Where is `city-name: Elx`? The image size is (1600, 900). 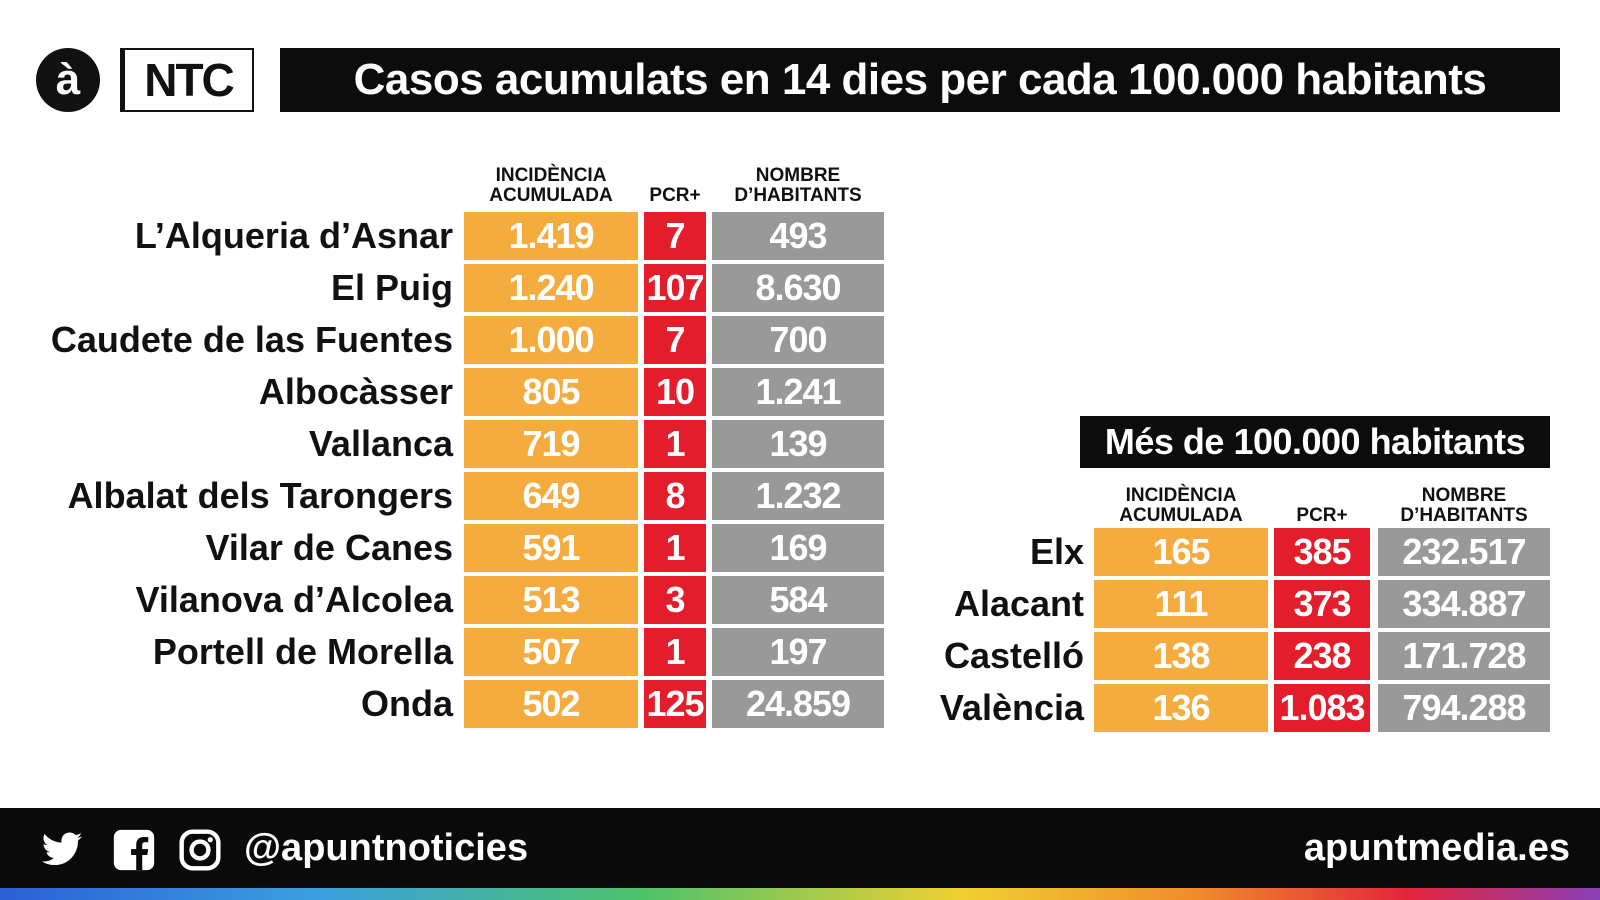 city-name: Elx is located at coordinates (1056, 551).